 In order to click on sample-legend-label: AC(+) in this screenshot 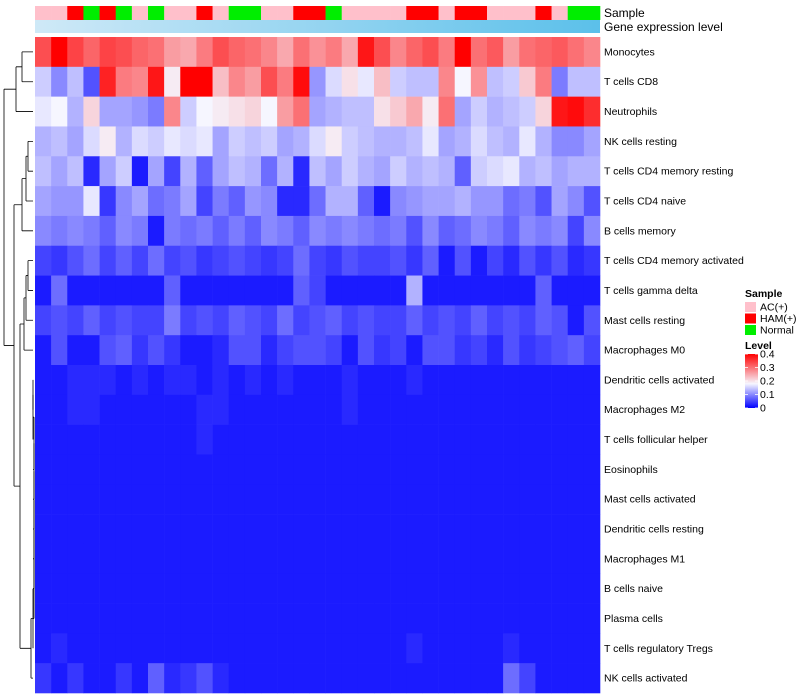, I will do `click(774, 308)`.